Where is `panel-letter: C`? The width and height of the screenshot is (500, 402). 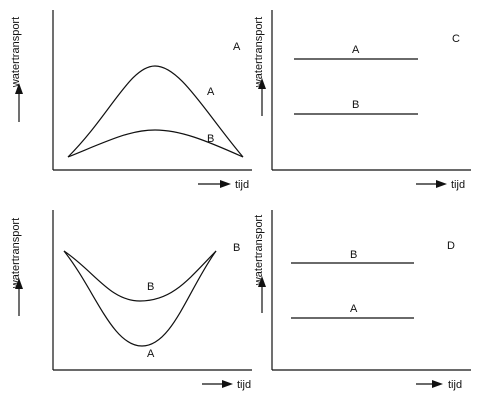 panel-letter: C is located at coordinates (456, 39).